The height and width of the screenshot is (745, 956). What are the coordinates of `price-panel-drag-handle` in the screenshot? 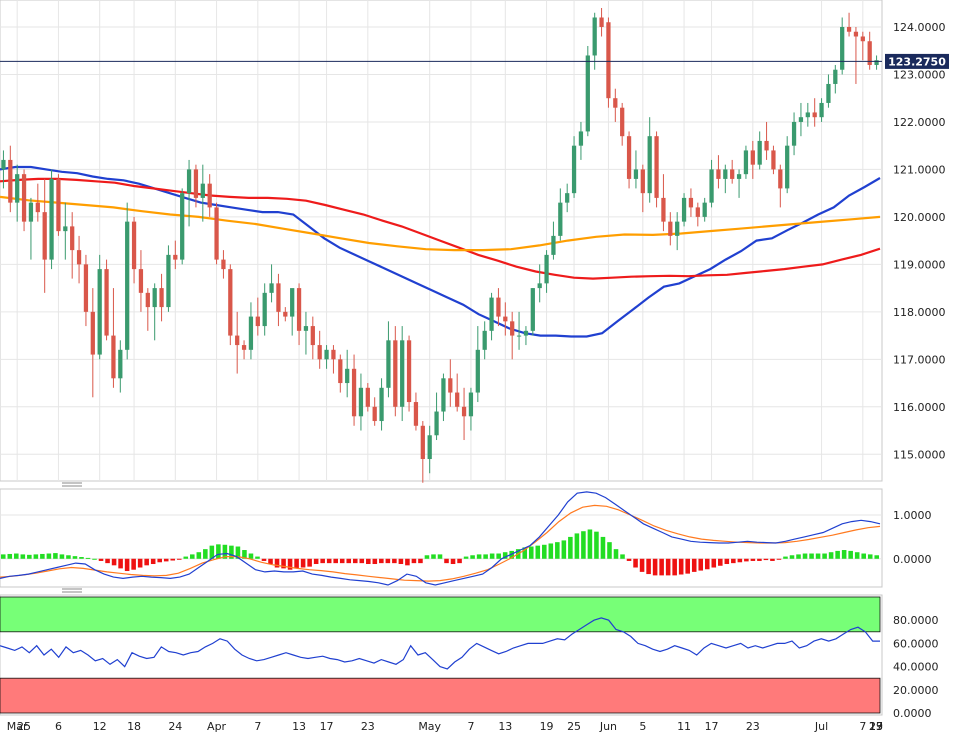 It's located at (72, 484).